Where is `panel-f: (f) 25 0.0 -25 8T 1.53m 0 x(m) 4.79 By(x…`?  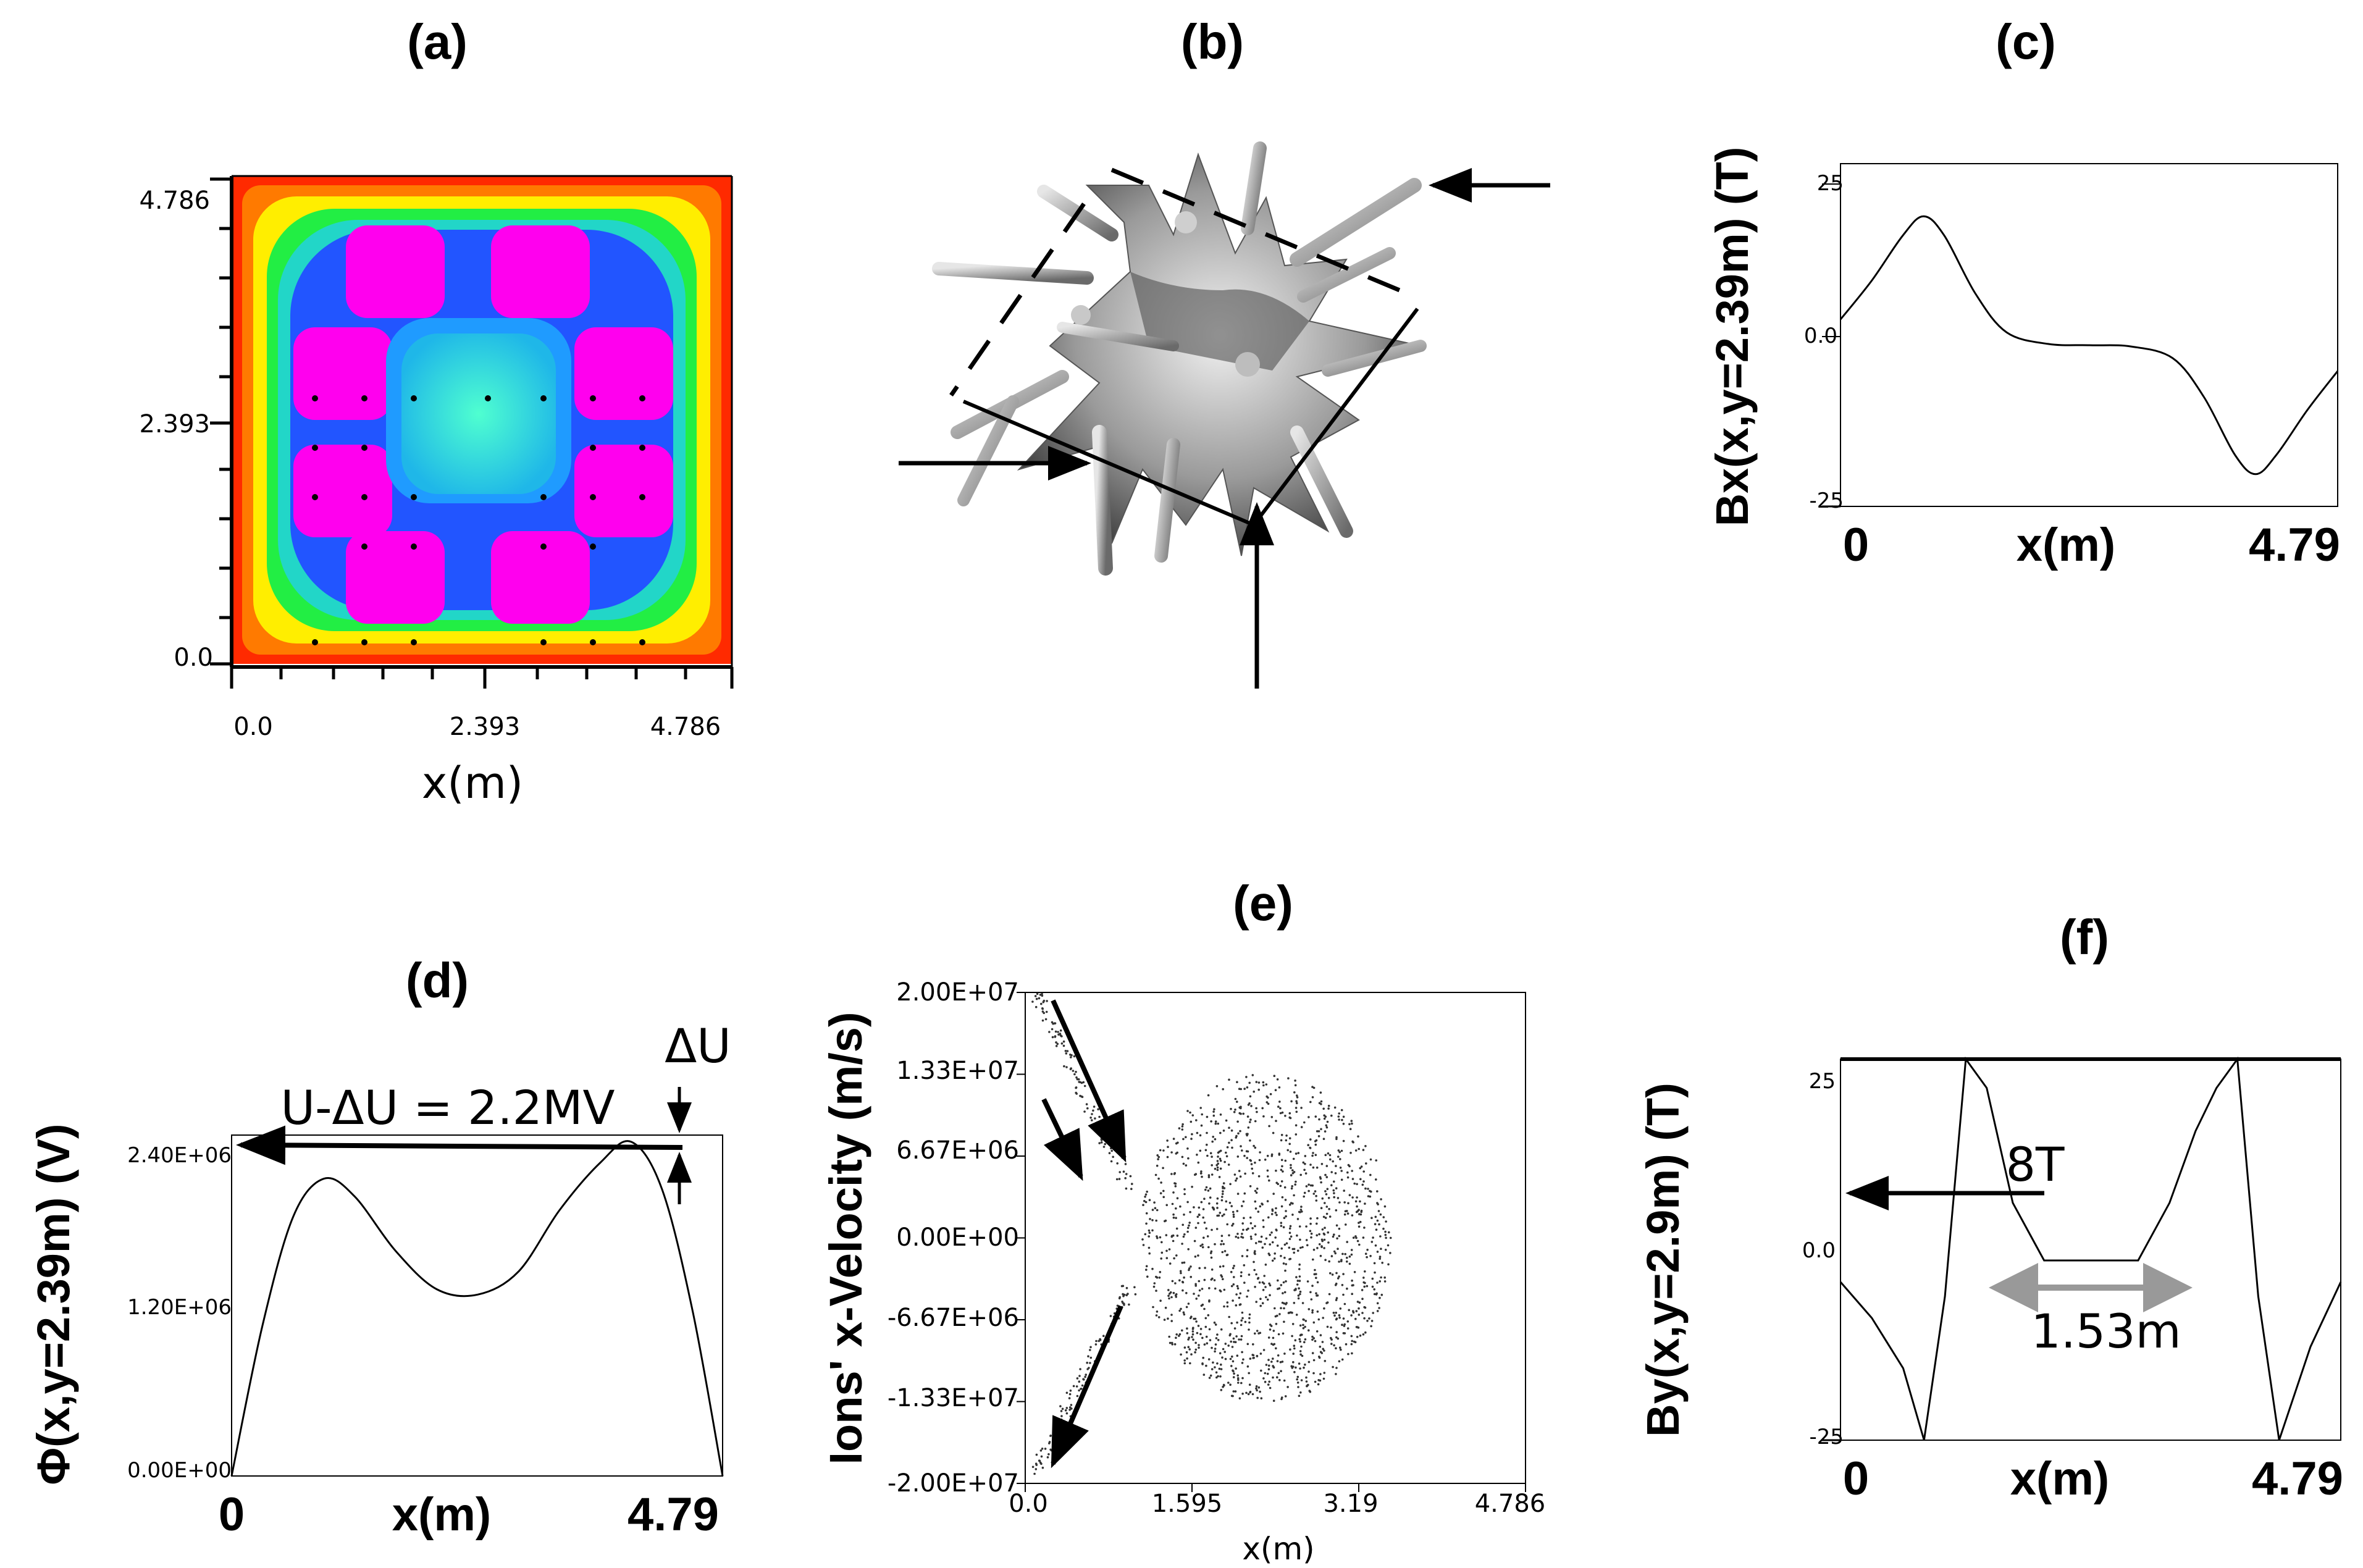 panel-f: (f) 25 0.0 -25 8T 1.53m 0 x(m) 4.79 By(x… is located at coordinates (1990, 1207).